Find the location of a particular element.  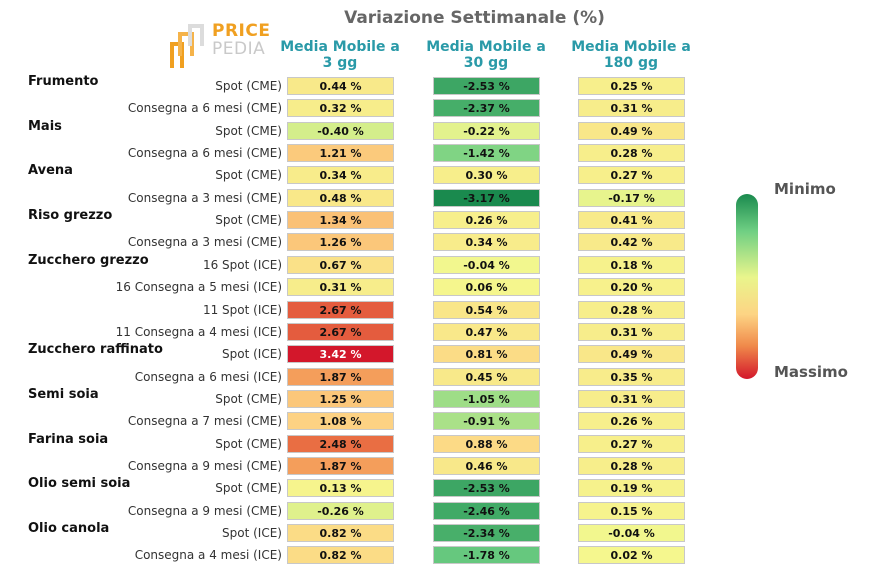

heatmap-cell: 0.41 % is located at coordinates (631, 220).